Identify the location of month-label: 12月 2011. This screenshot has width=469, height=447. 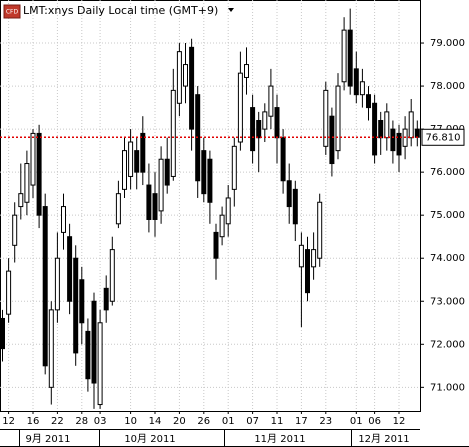
(383, 439).